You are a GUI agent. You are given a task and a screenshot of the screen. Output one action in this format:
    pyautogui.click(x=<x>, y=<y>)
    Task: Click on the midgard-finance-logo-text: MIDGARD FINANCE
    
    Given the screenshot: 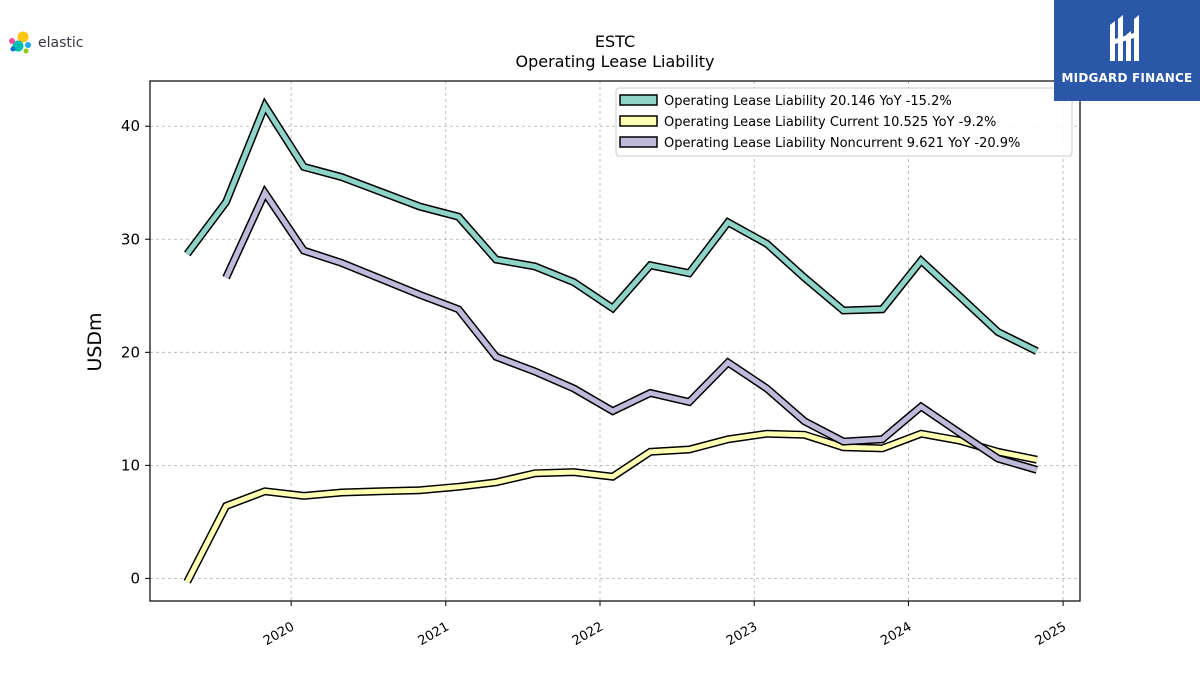 What is the action you would take?
    pyautogui.click(x=1127, y=78)
    